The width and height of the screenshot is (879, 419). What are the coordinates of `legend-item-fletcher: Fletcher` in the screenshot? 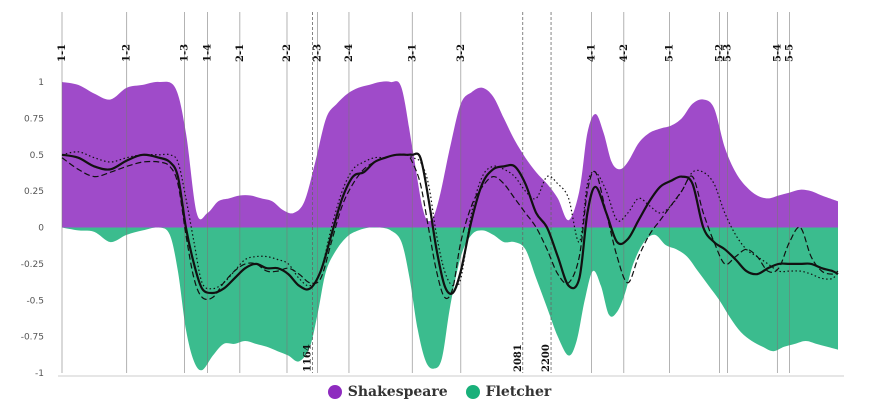 It's located at (508, 392).